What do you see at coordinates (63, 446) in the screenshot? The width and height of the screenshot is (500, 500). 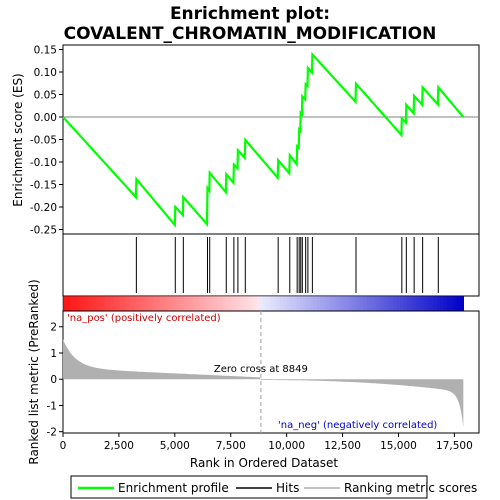 I see `x-tick-label: 0` at bounding box center [63, 446].